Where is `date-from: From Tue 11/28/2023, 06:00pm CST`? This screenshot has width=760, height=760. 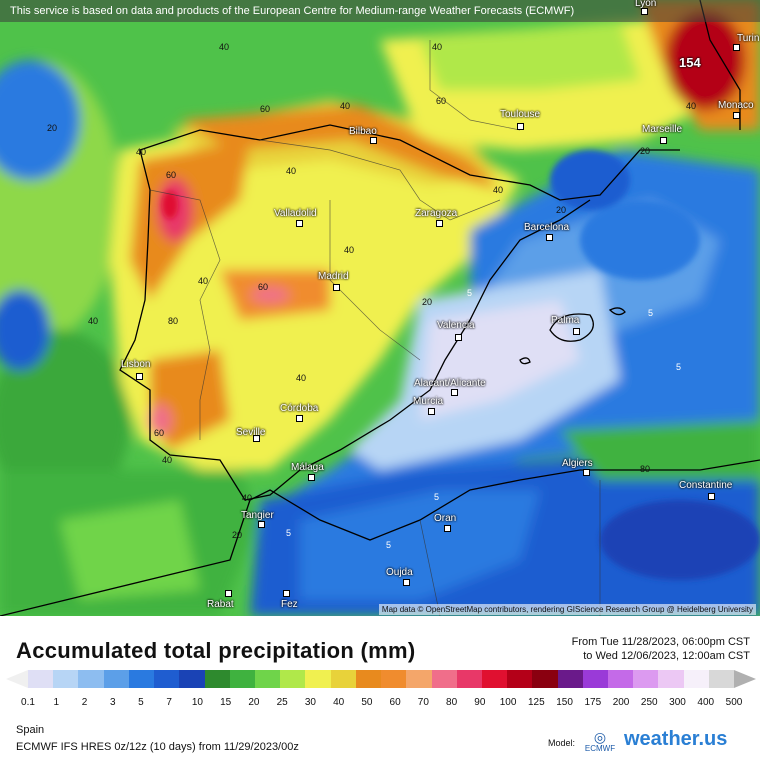 date-from: From Tue 11/28/2023, 06:00pm CST is located at coordinates (660, 642).